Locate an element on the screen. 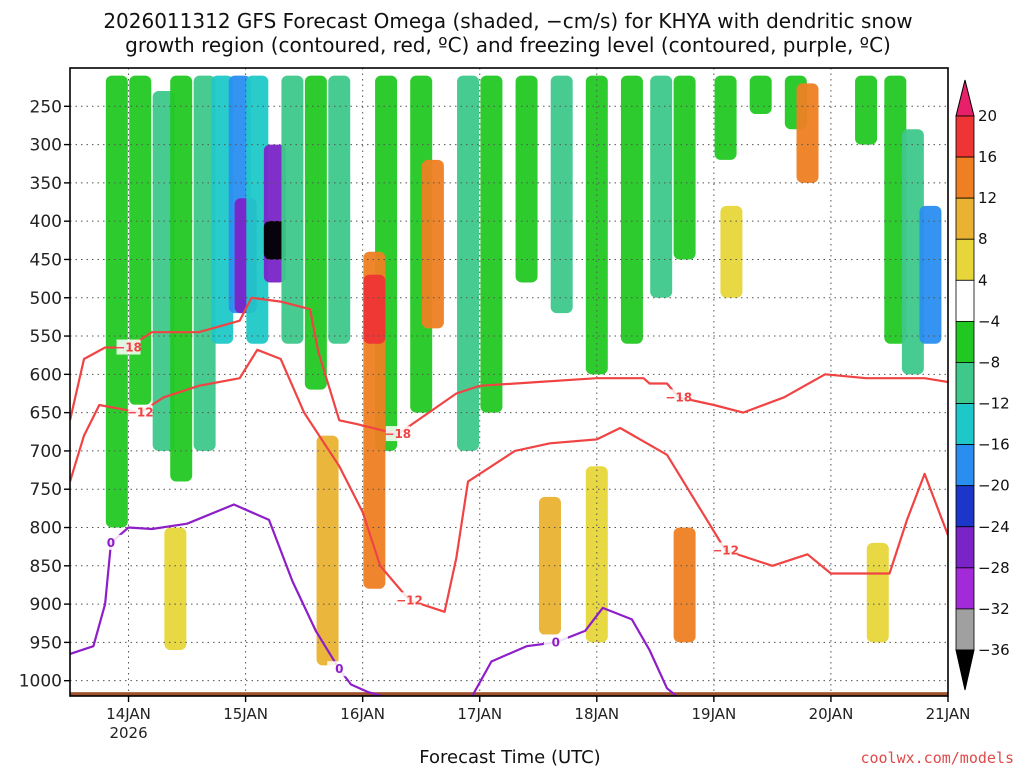  y-tick-label-1000: 1000 is located at coordinates (40, 682).